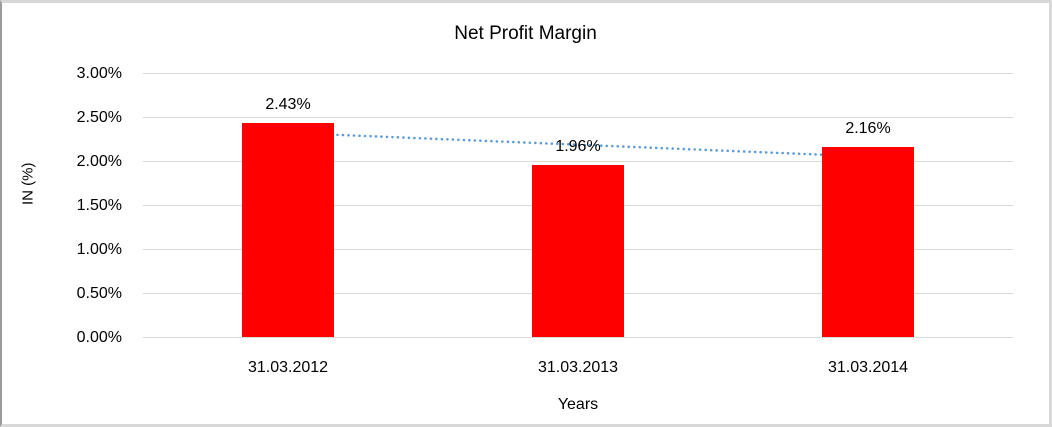 The width and height of the screenshot is (1052, 427). I want to click on y-tick-label: 1.50%, so click(99, 205).